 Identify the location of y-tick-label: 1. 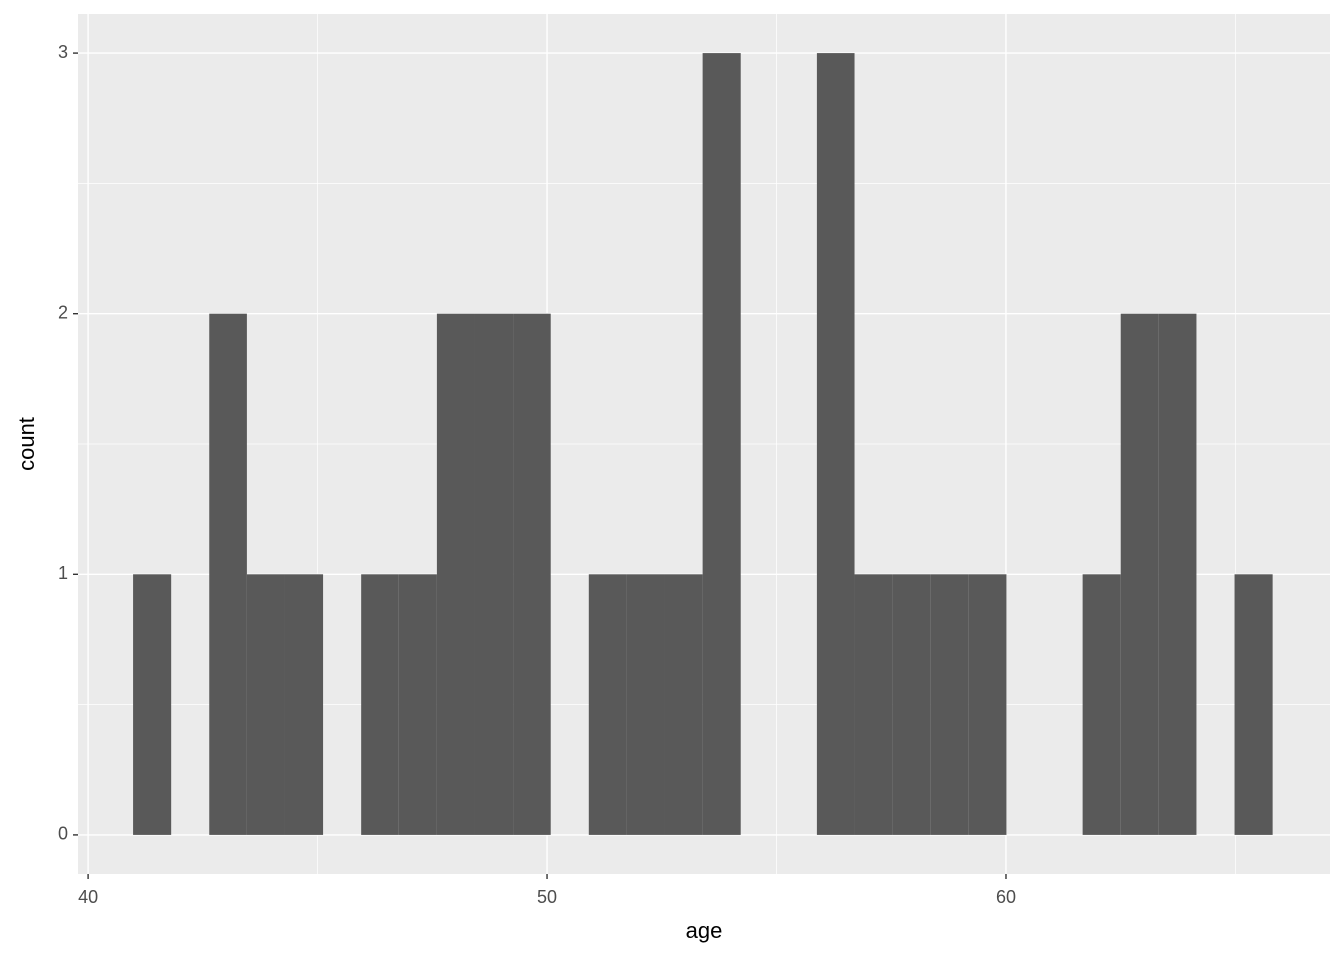
(63, 573).